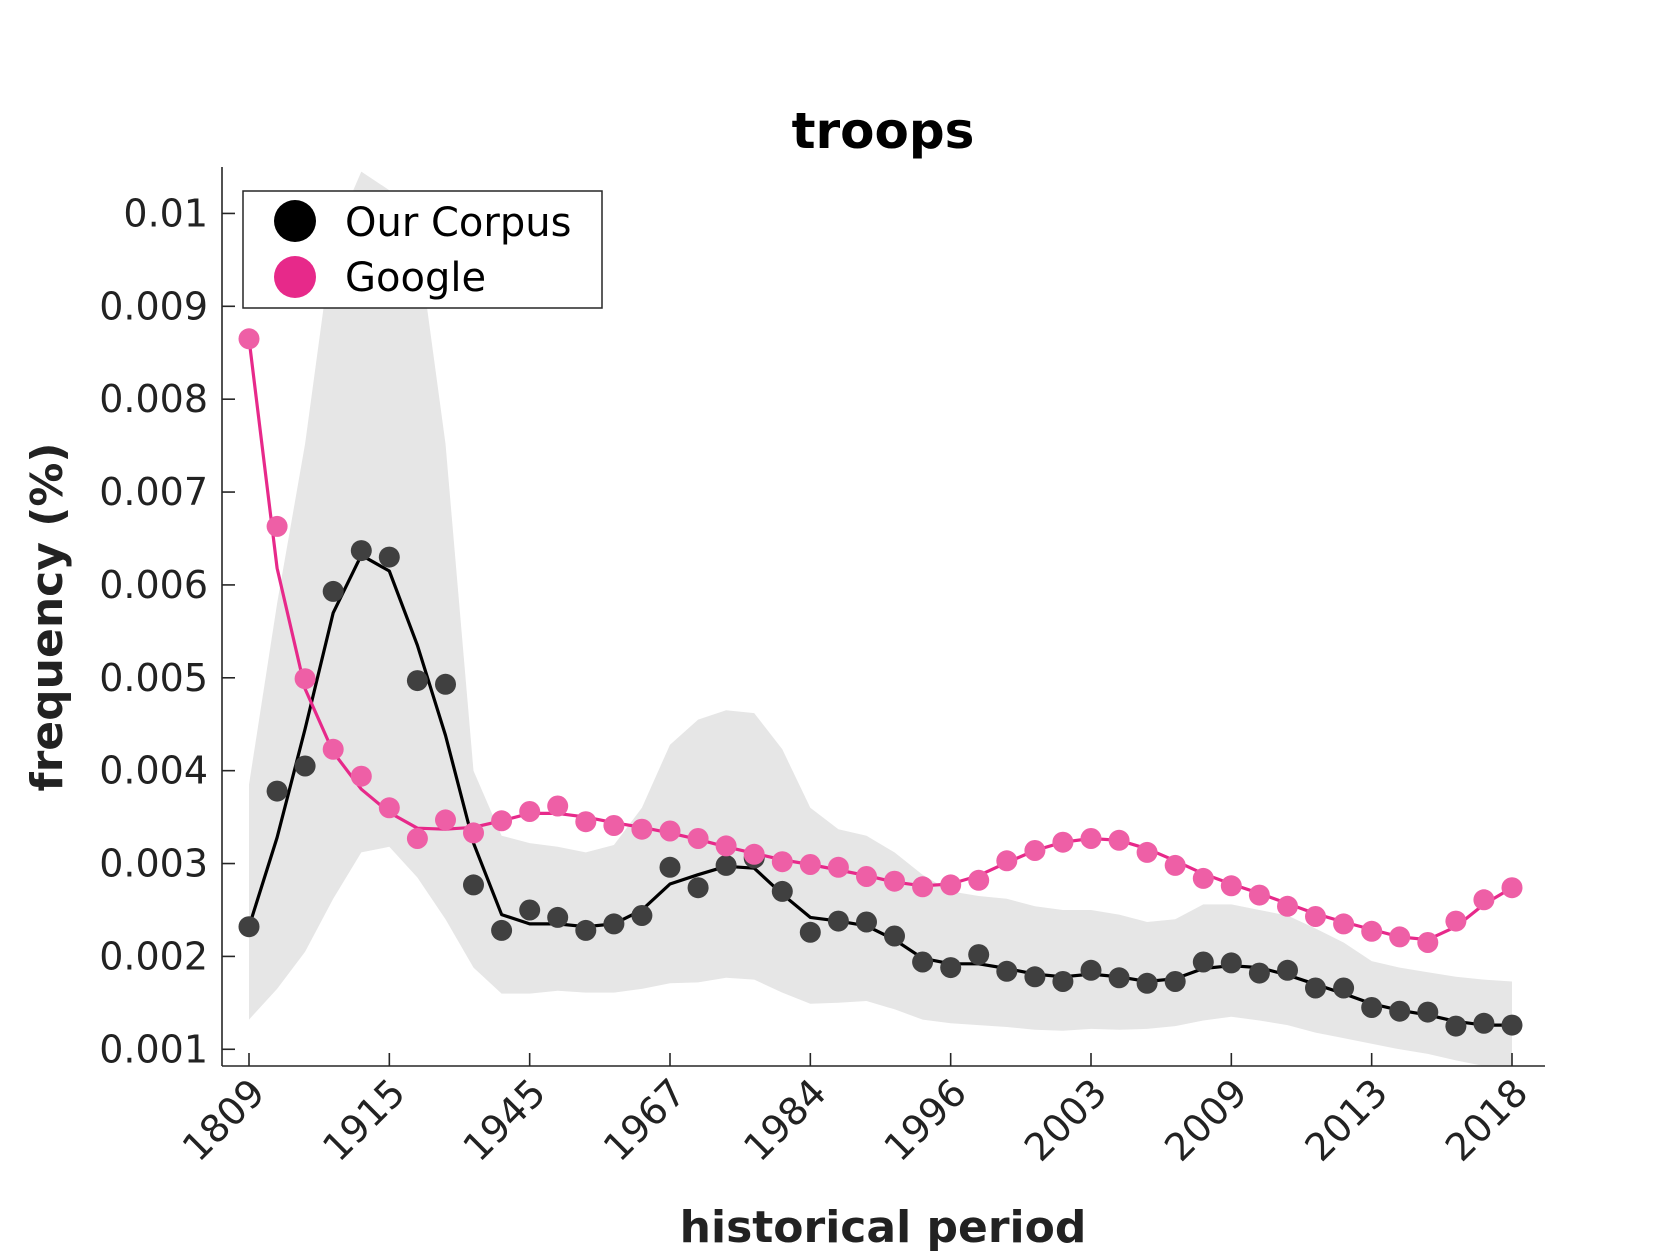 This screenshot has width=1680, height=1260. Describe the element at coordinates (295, 221) in the screenshot. I see `legend-marker-our-corpus` at that location.